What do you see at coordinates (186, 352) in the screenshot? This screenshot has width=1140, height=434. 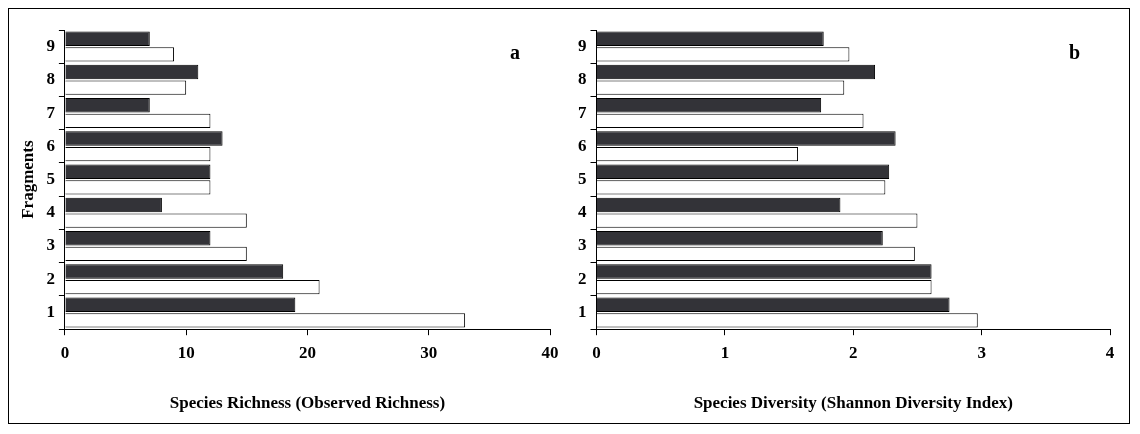 I see `x-tick-label: 10` at bounding box center [186, 352].